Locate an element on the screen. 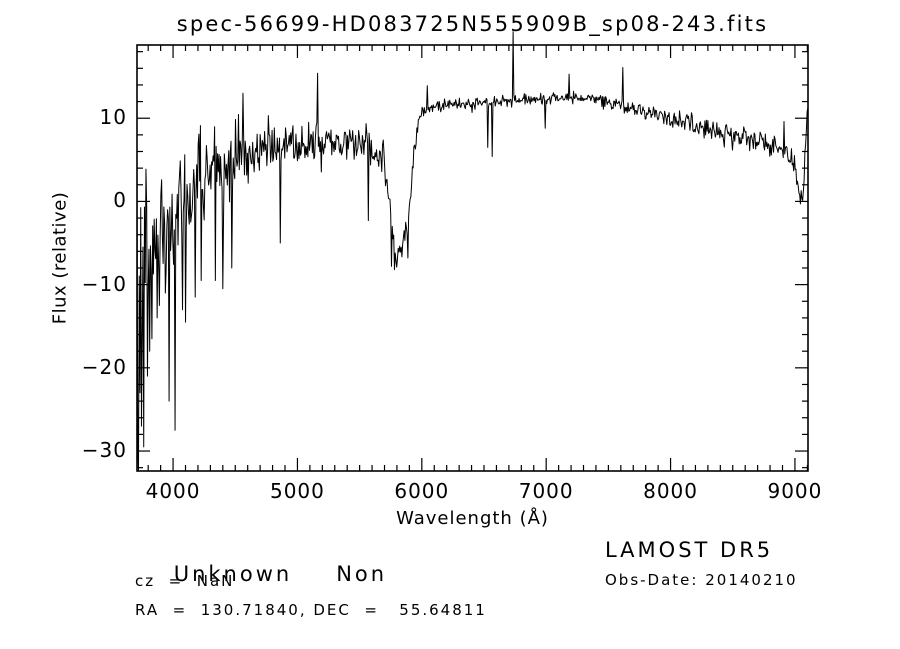  cz-value-line: cz = NaN is located at coordinates (185, 581).